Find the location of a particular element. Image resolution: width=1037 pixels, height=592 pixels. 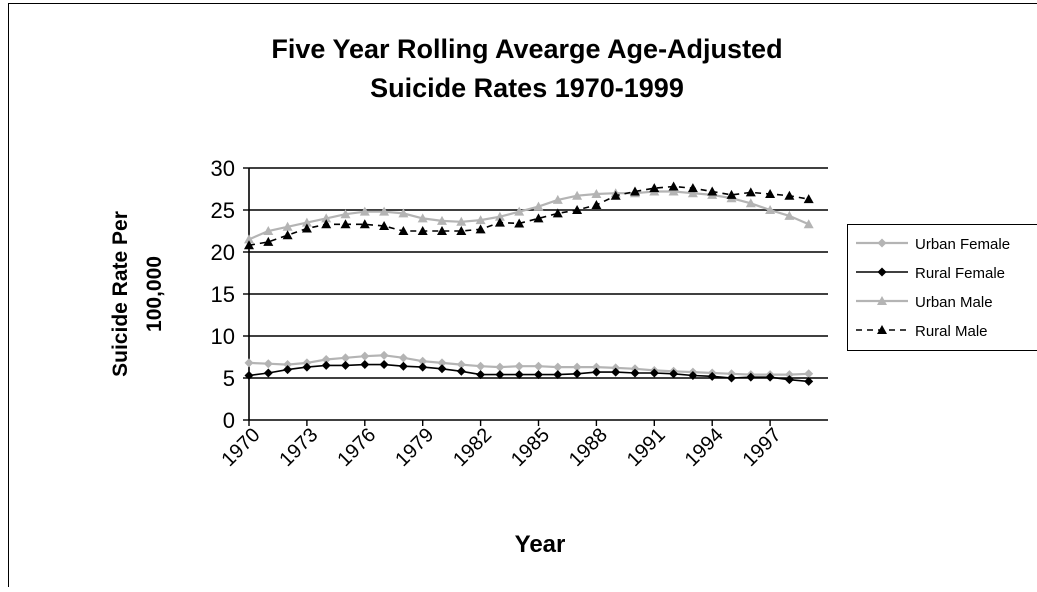

chart-title-line-2: Suicide Rates 1970-1999 is located at coordinates (527, 88).